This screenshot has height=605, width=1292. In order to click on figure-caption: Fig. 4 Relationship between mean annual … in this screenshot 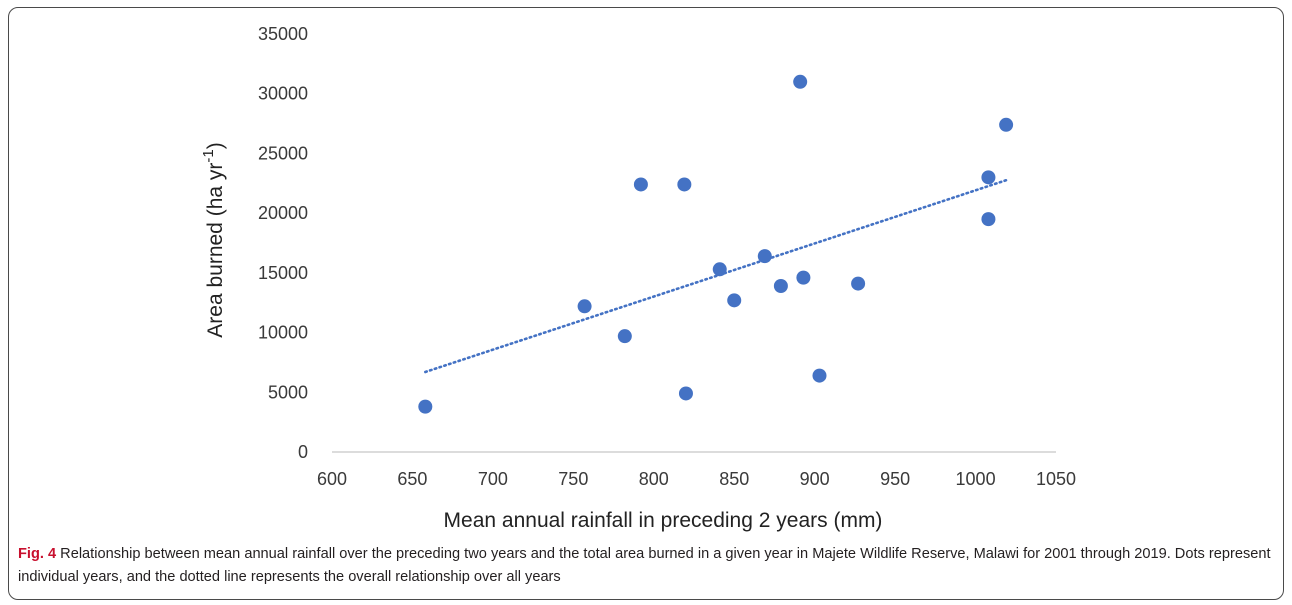, I will do `click(646, 566)`.